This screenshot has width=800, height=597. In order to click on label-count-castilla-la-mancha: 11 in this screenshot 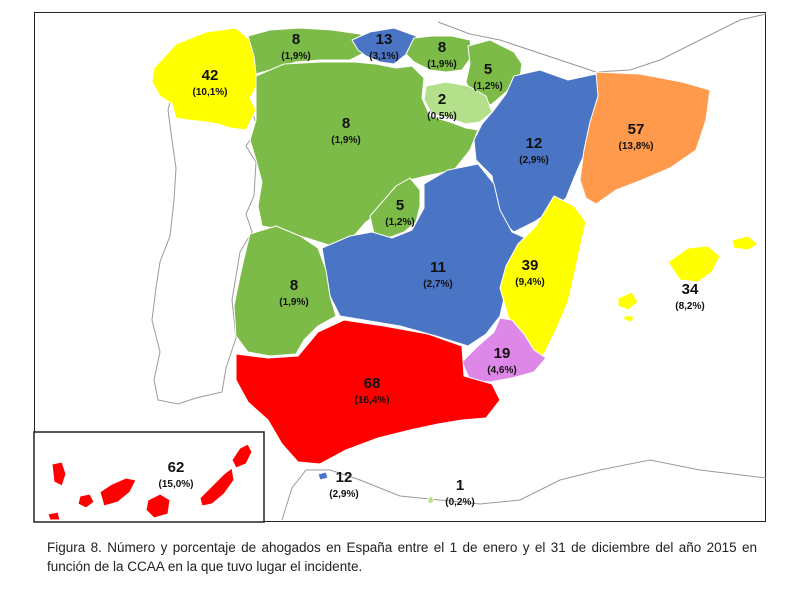, I will do `click(438, 267)`.